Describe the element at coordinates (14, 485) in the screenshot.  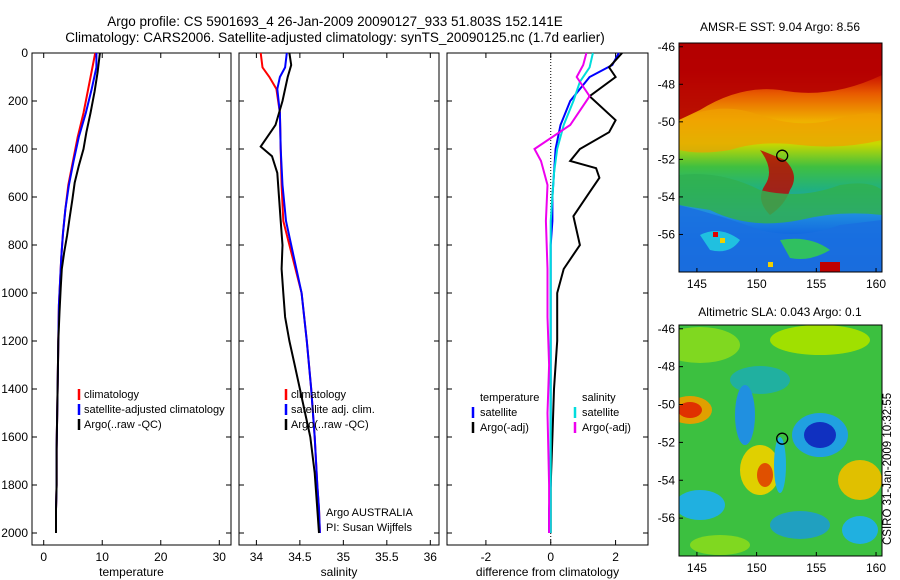
I see `y-tick-label: 1800` at that location.